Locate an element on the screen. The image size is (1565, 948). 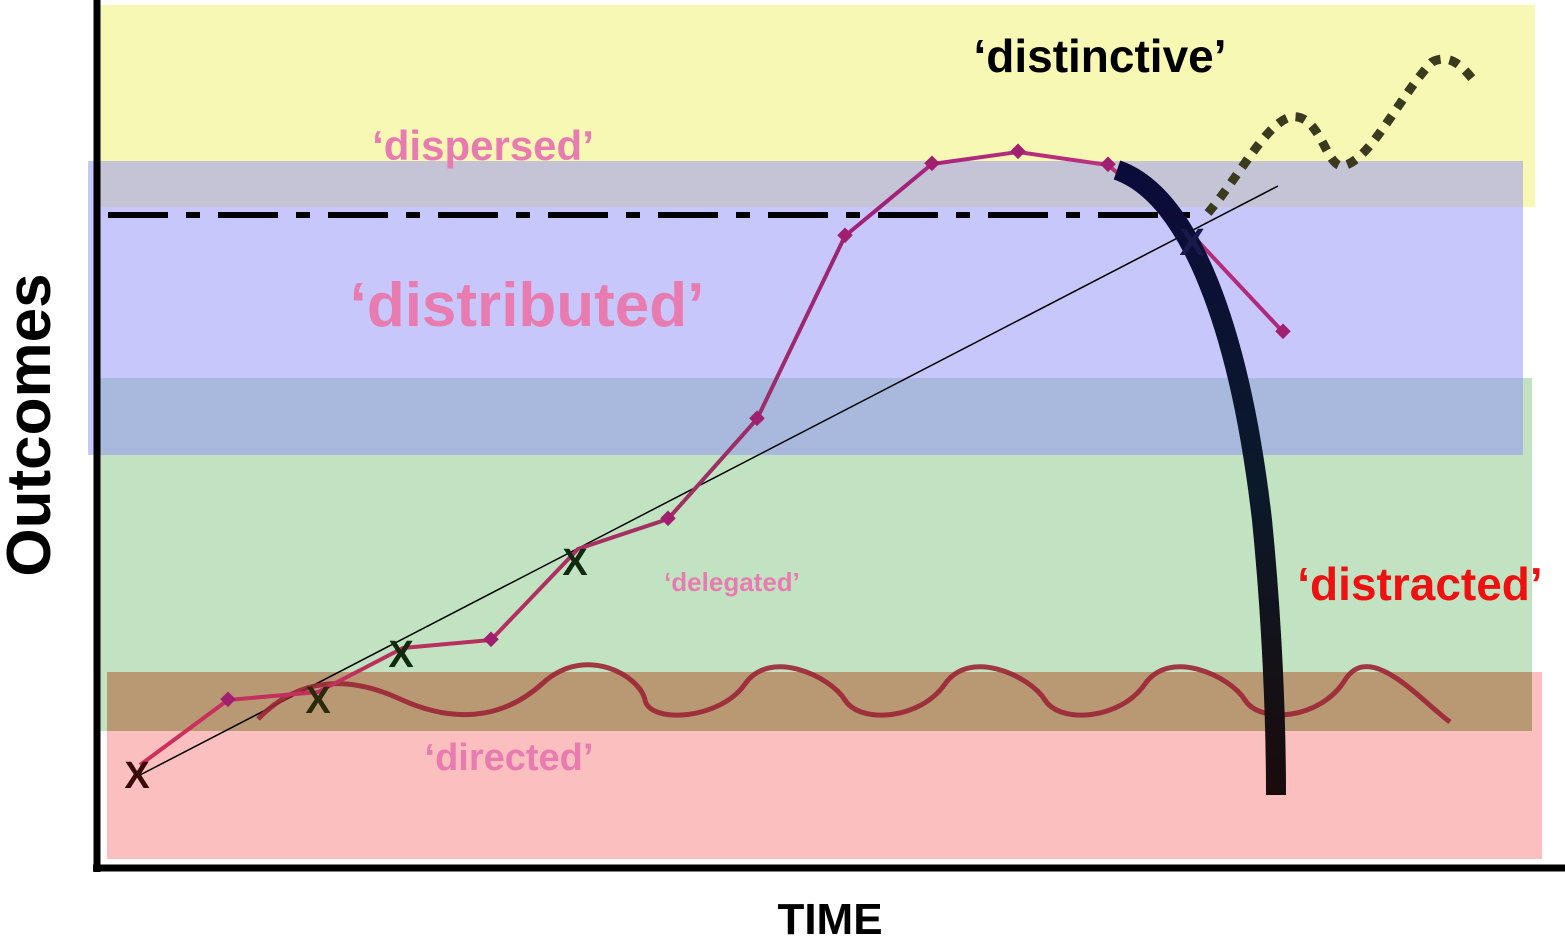
label-delegated: ‘delegated’ is located at coordinates (732, 582).